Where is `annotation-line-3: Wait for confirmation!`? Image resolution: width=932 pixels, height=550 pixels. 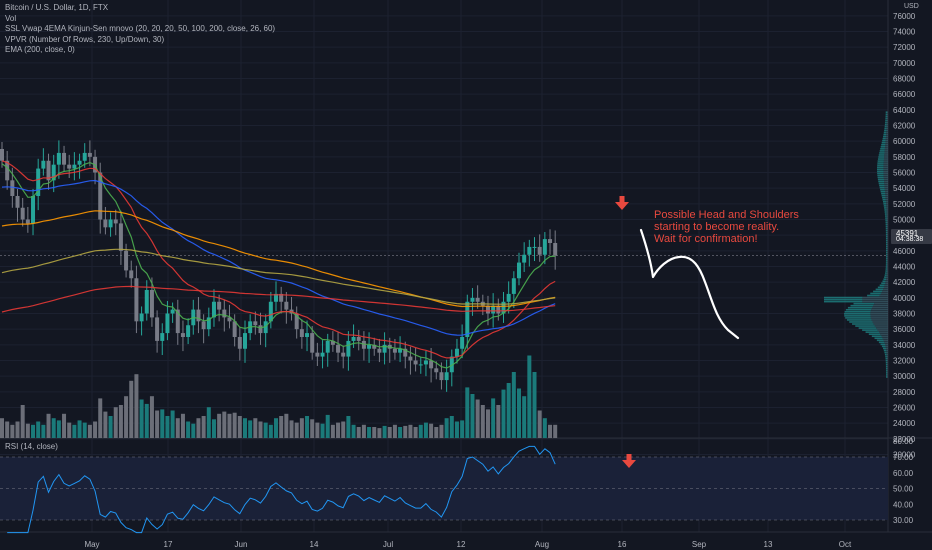
annotation-line-3: Wait for confirmation! is located at coordinates (706, 239).